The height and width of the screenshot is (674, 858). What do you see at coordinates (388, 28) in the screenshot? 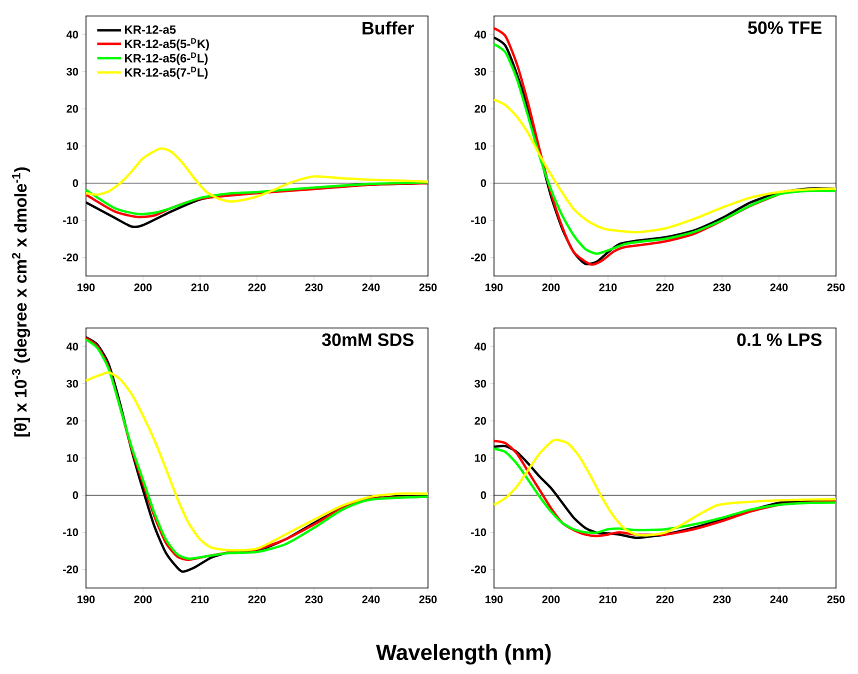
I see `chart-title: Buffer` at bounding box center [388, 28].